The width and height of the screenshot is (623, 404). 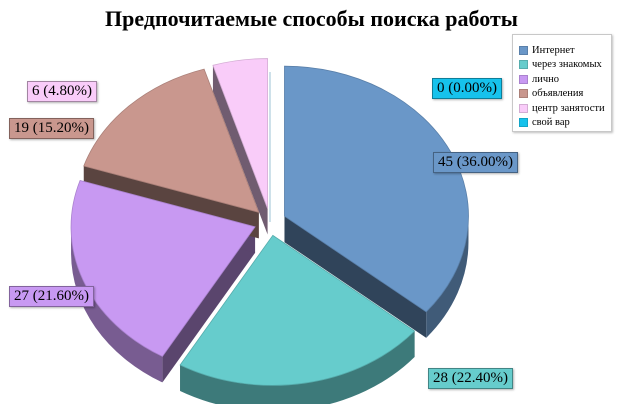 I want to click on legend-label: объявления, so click(x=558, y=94).